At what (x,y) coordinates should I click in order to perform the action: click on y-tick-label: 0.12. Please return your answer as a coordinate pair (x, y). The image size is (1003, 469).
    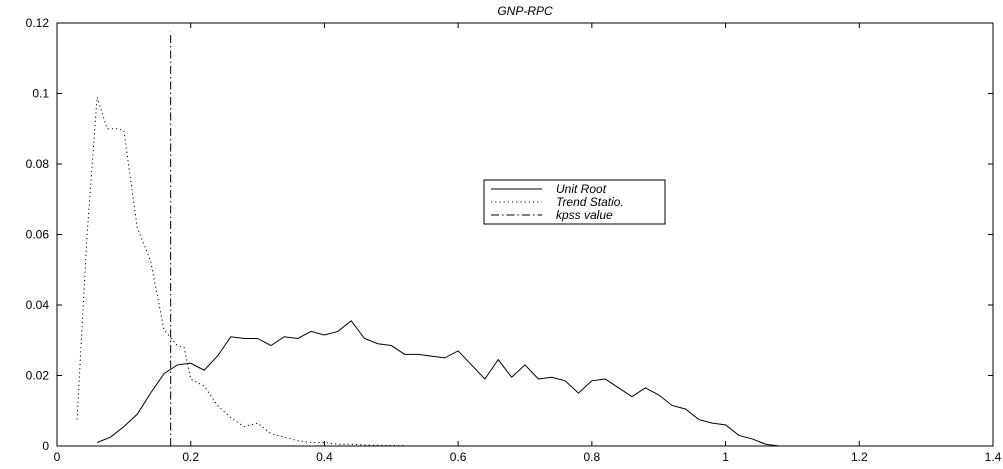
    Looking at the image, I should click on (38, 23).